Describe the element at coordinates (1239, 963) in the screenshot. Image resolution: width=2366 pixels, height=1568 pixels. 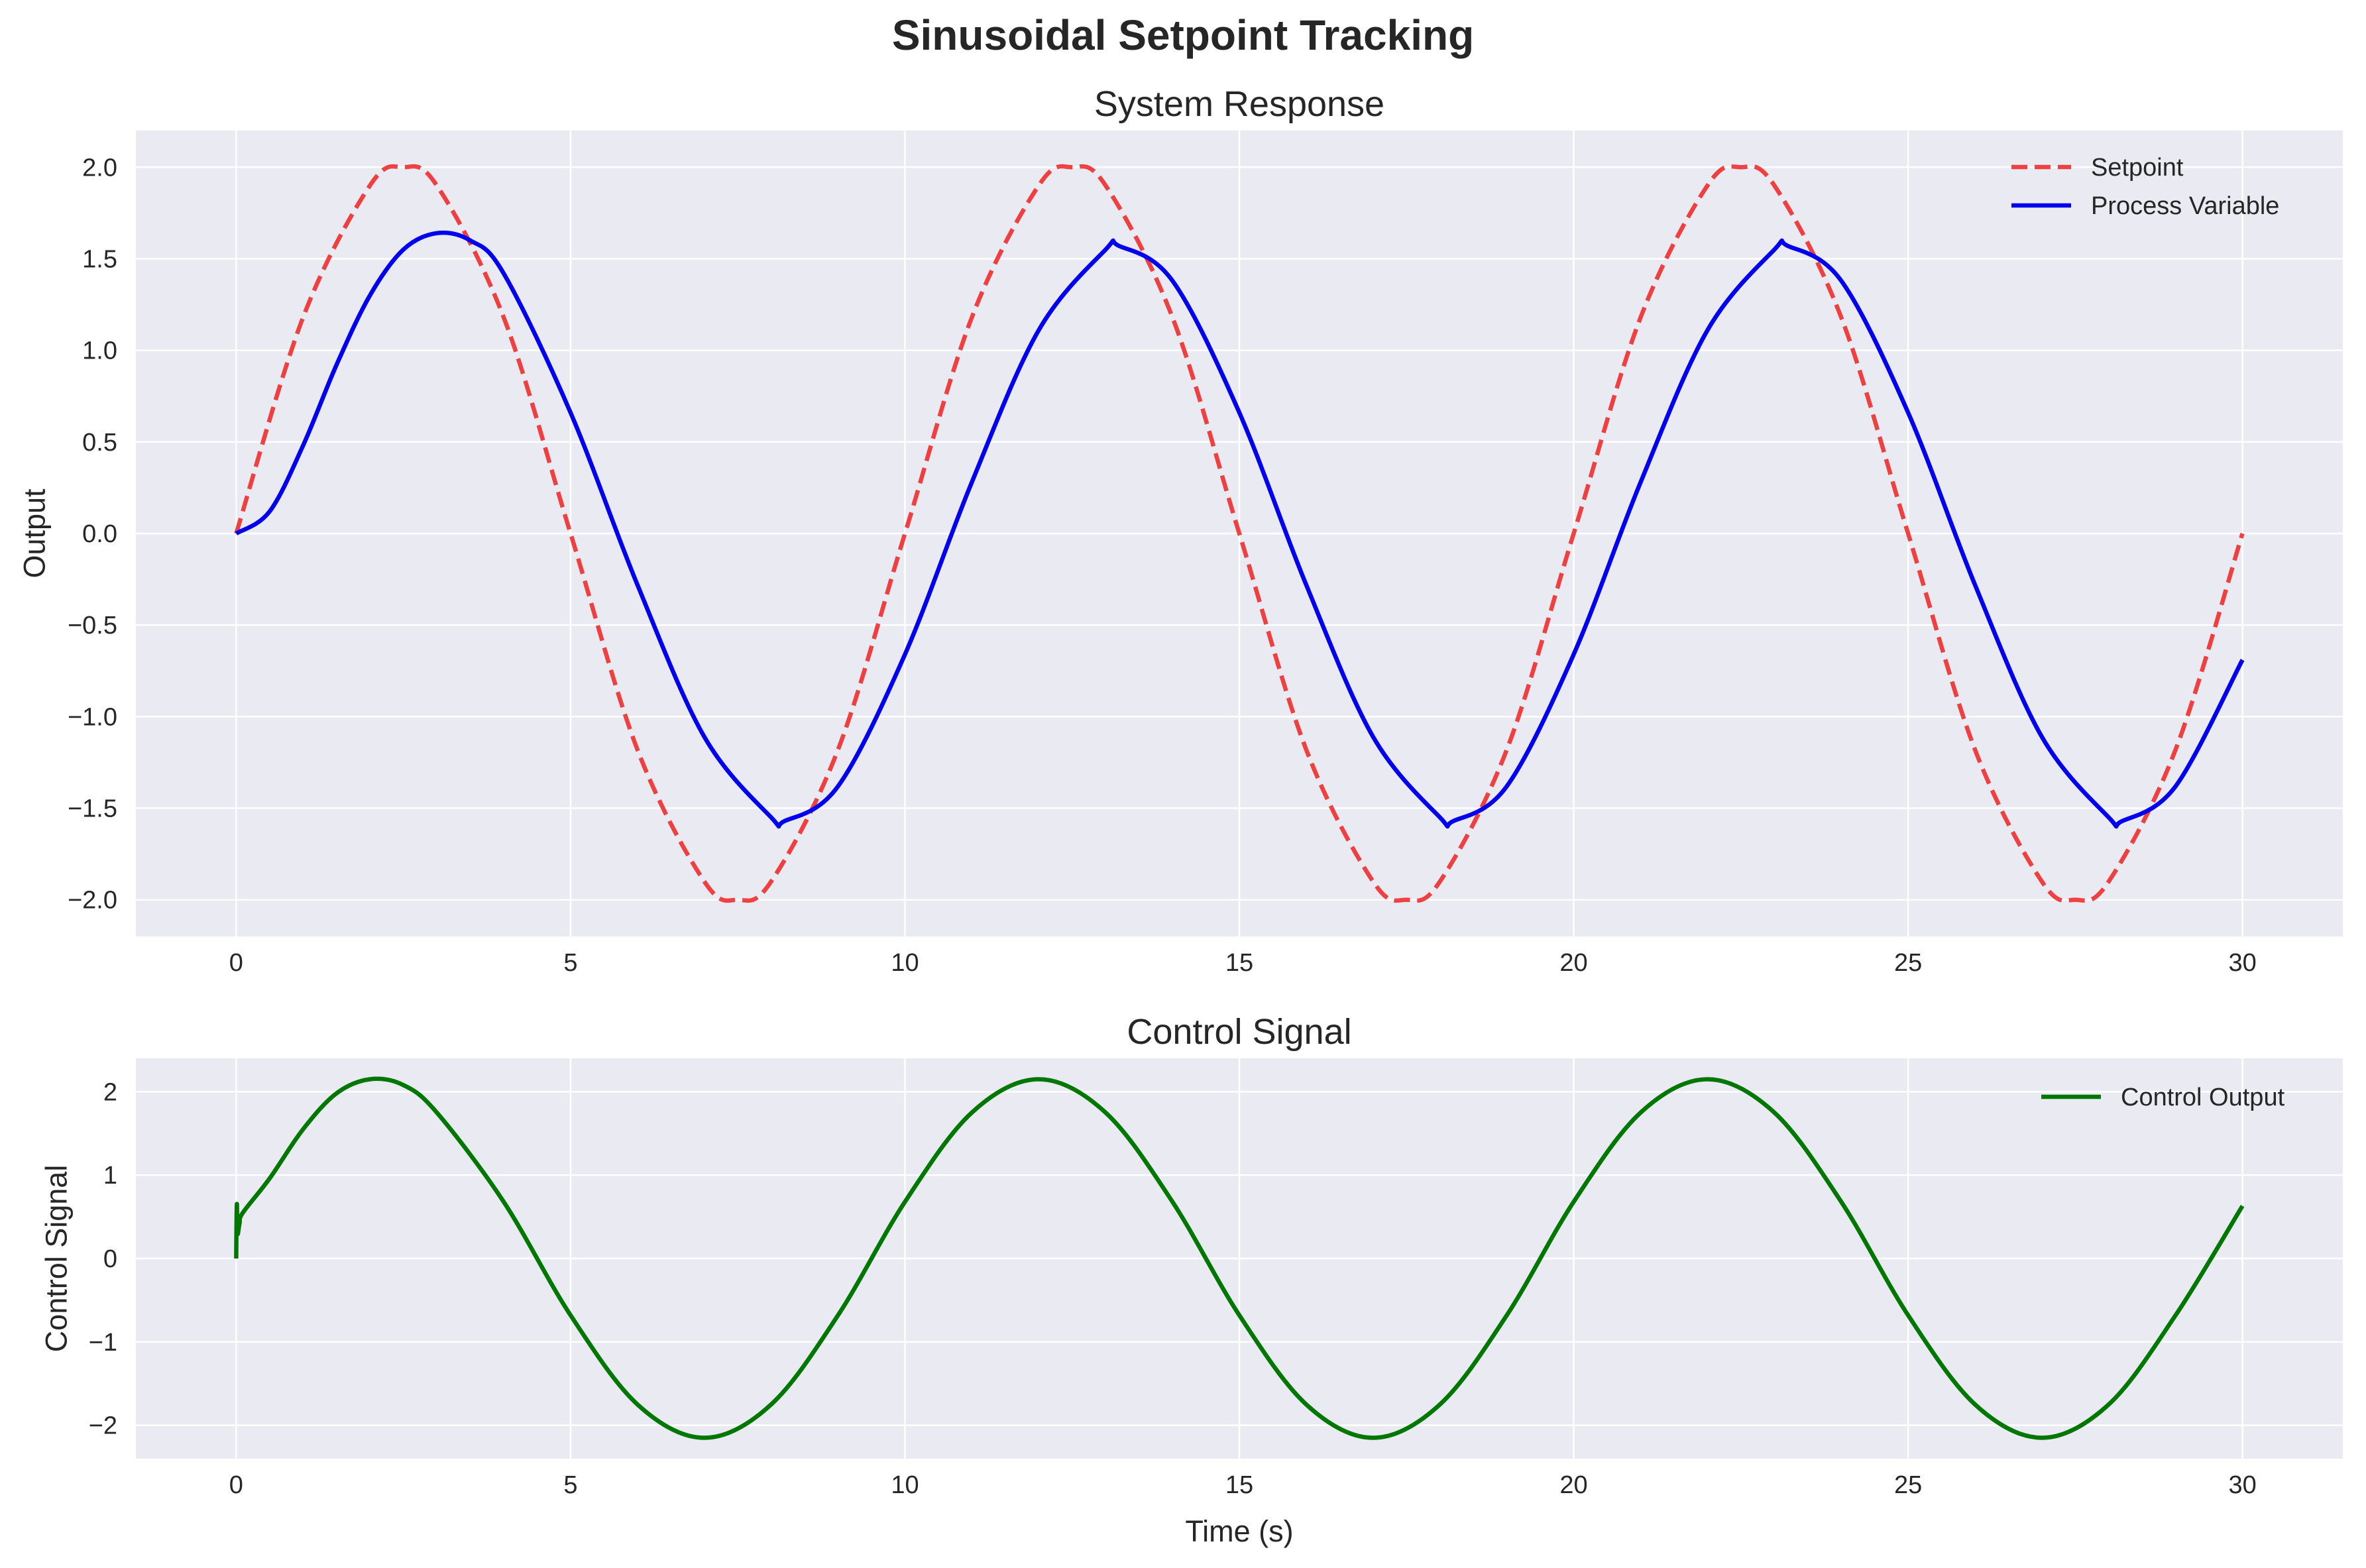
I see `response-xtick-label: 15` at that location.